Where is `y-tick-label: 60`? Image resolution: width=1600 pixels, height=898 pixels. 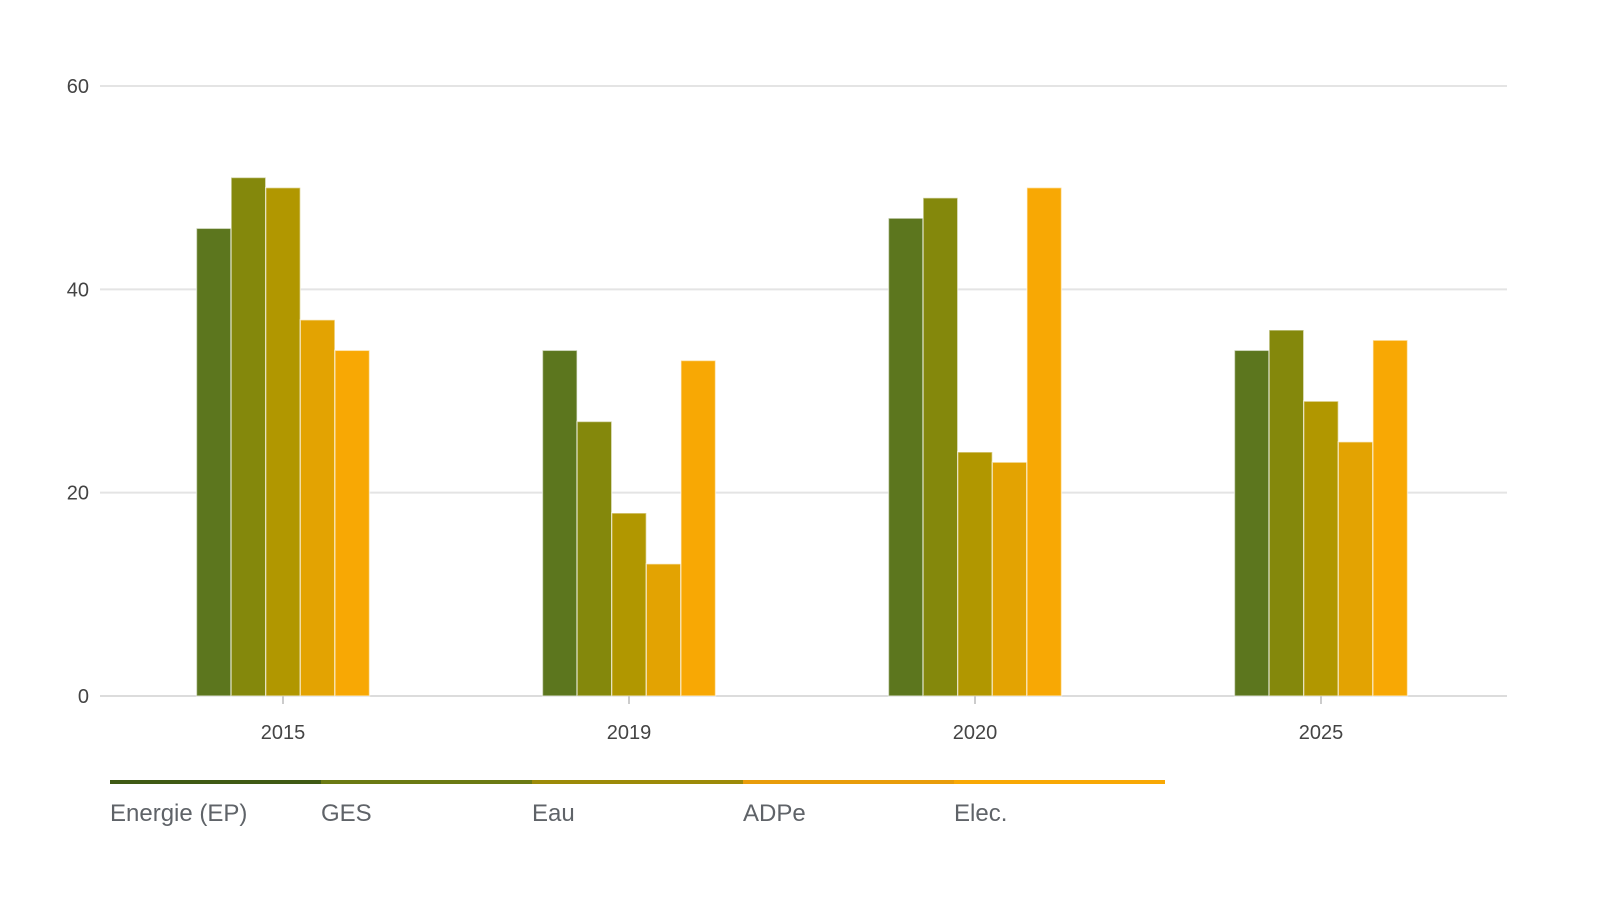
y-tick-label: 60 is located at coordinates (78, 87).